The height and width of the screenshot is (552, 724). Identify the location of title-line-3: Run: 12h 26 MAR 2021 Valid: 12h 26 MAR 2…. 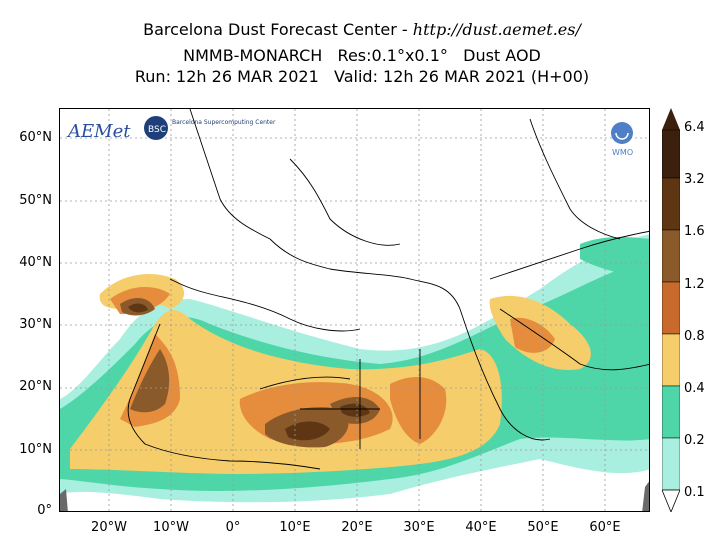
(362, 76).